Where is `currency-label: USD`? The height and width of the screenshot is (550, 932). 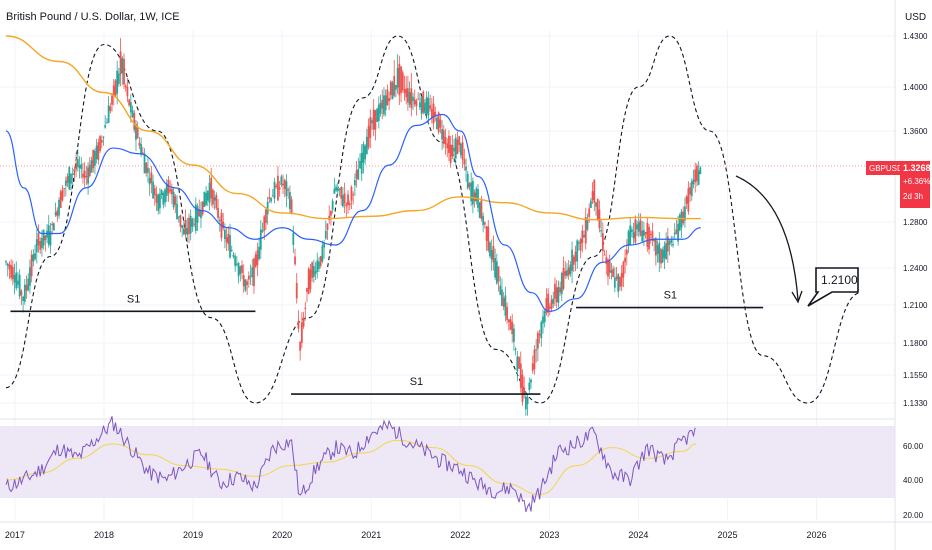 currency-label: USD is located at coordinates (915, 17).